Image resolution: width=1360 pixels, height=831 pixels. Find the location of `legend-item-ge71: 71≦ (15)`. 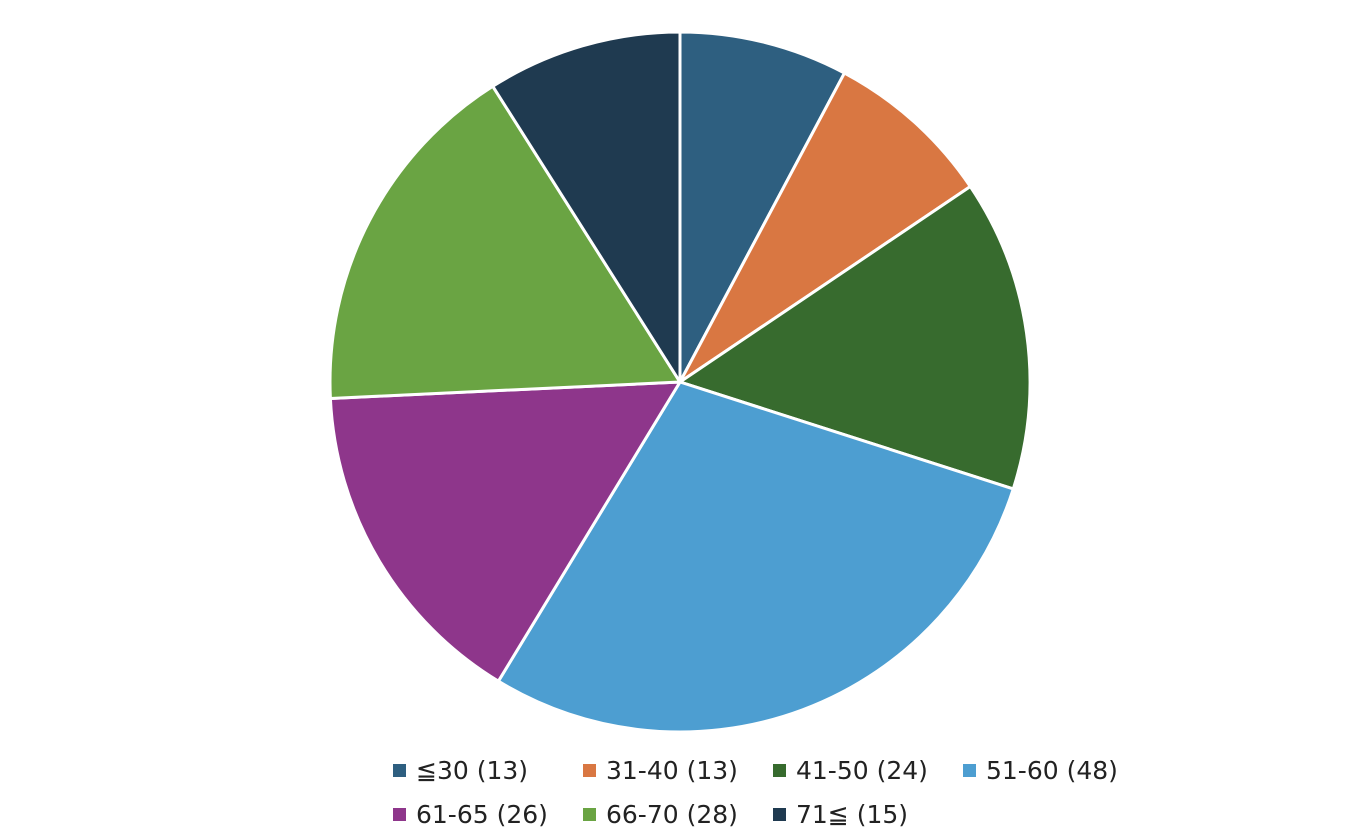

legend-item-ge71: 71≦ (15) is located at coordinates (868, 814).